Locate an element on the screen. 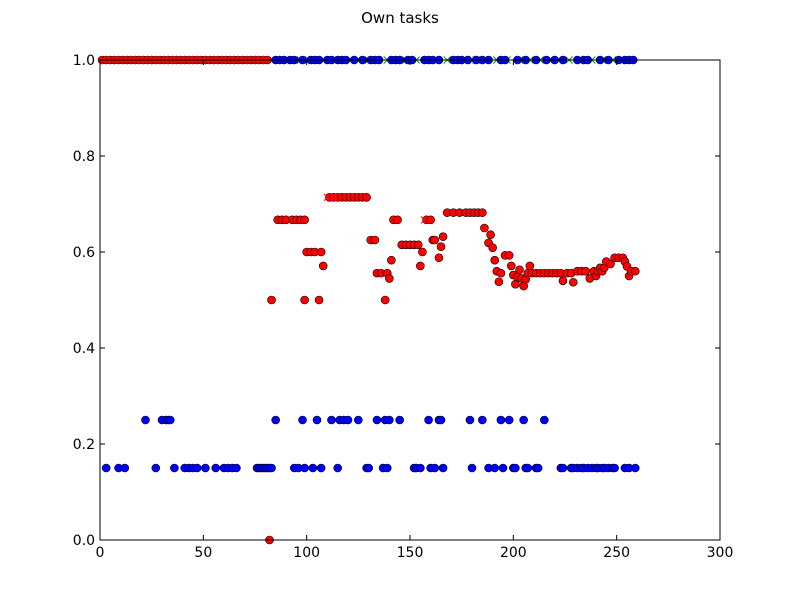  x-tick-label: 150 is located at coordinates (410, 553).